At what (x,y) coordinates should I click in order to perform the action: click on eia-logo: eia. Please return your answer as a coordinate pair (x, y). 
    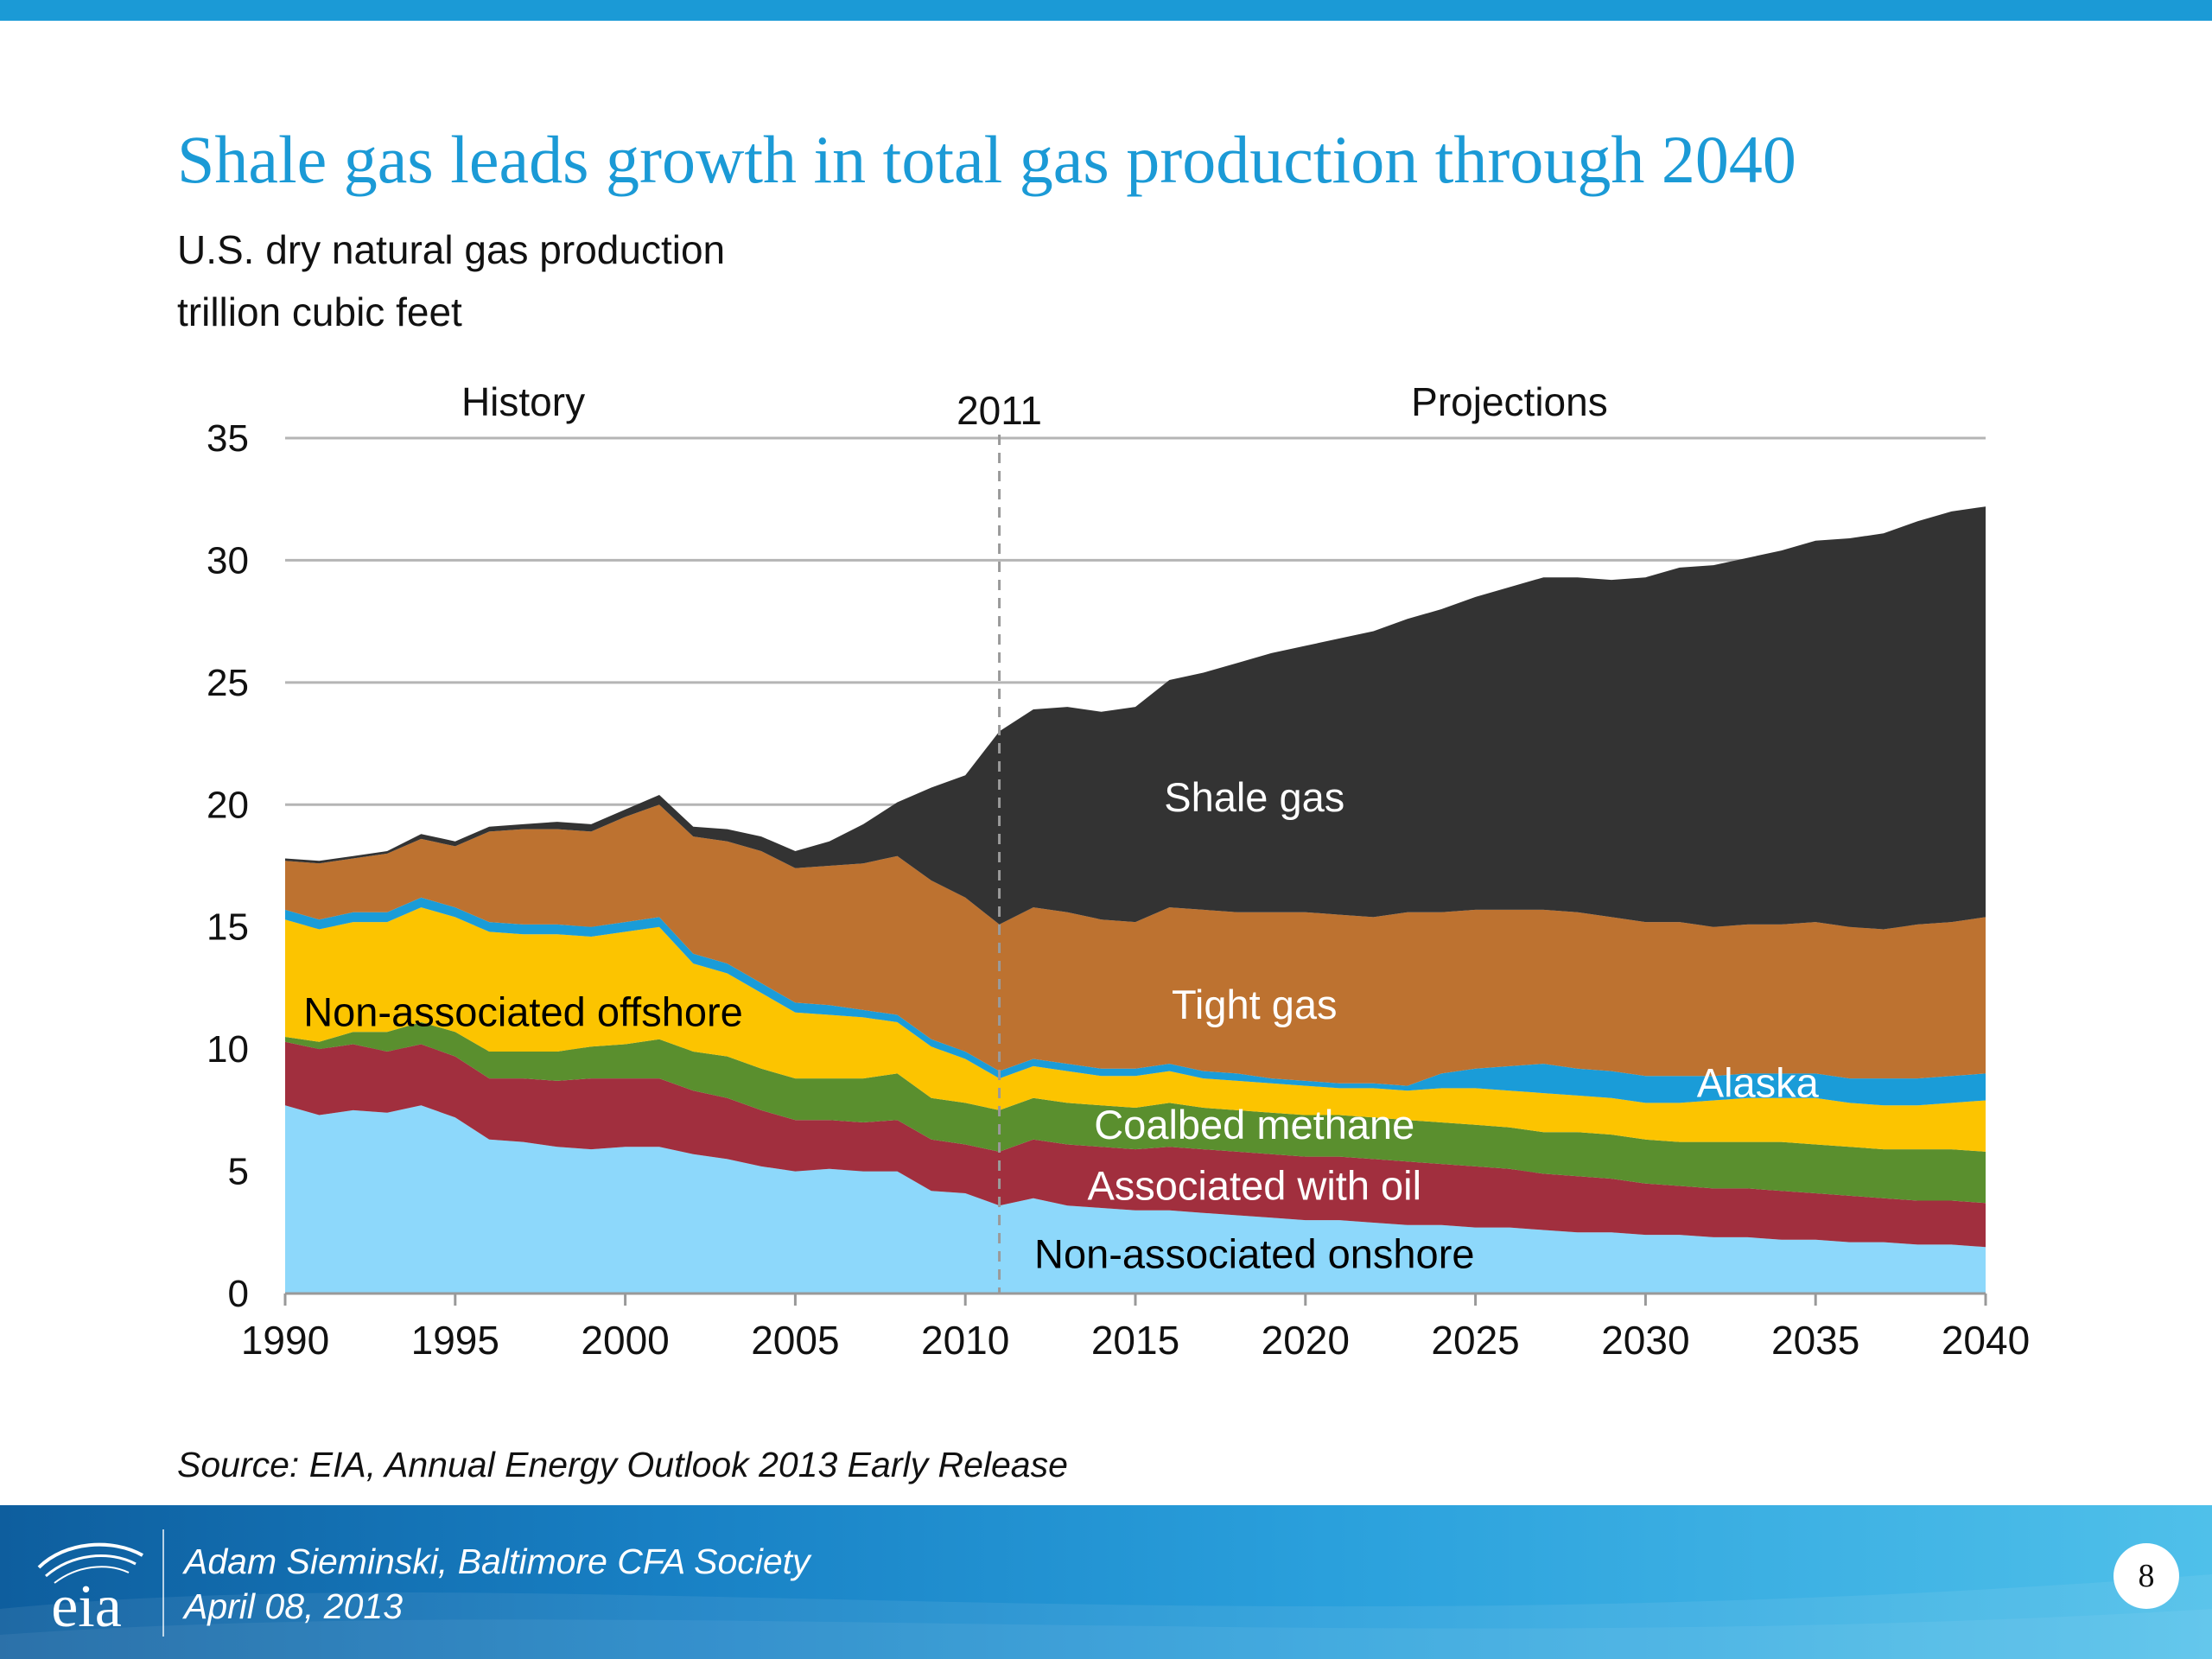
    Looking at the image, I should click on (90, 1588).